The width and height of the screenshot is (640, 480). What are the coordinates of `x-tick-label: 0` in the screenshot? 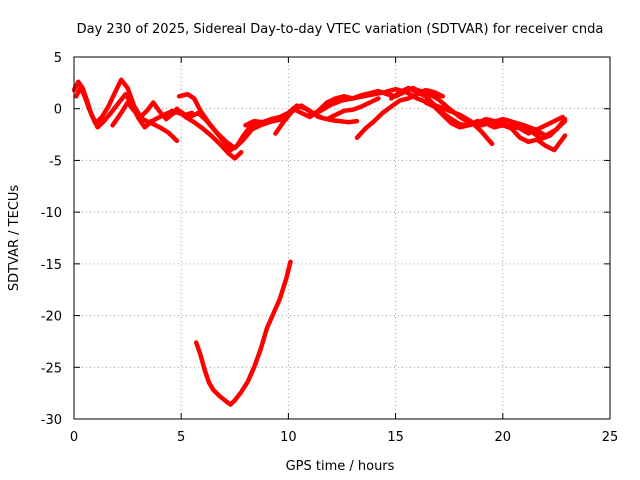 It's located at (74, 437).